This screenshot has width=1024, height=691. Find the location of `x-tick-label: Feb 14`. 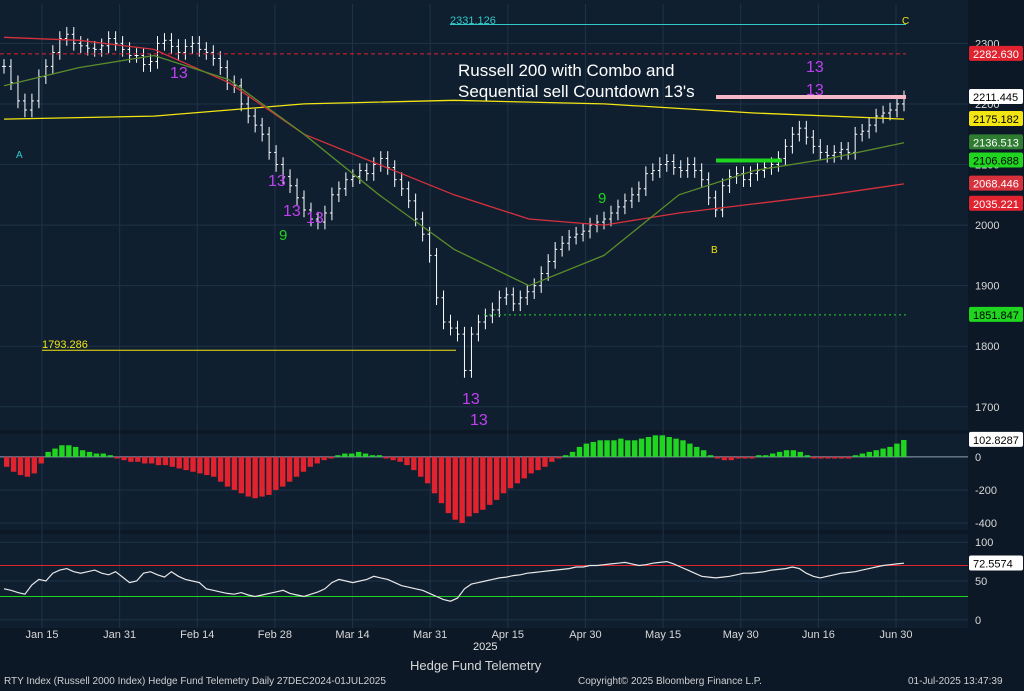

x-tick-label: Feb 14 is located at coordinates (197, 635).